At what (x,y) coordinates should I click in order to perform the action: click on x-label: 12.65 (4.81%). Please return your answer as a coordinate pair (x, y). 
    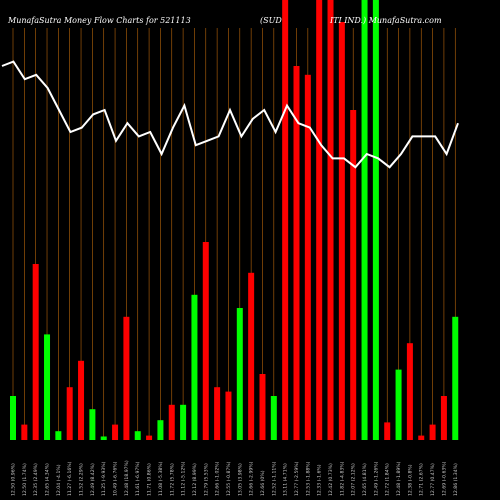
    Looking at the image, I should click on (365, 479).